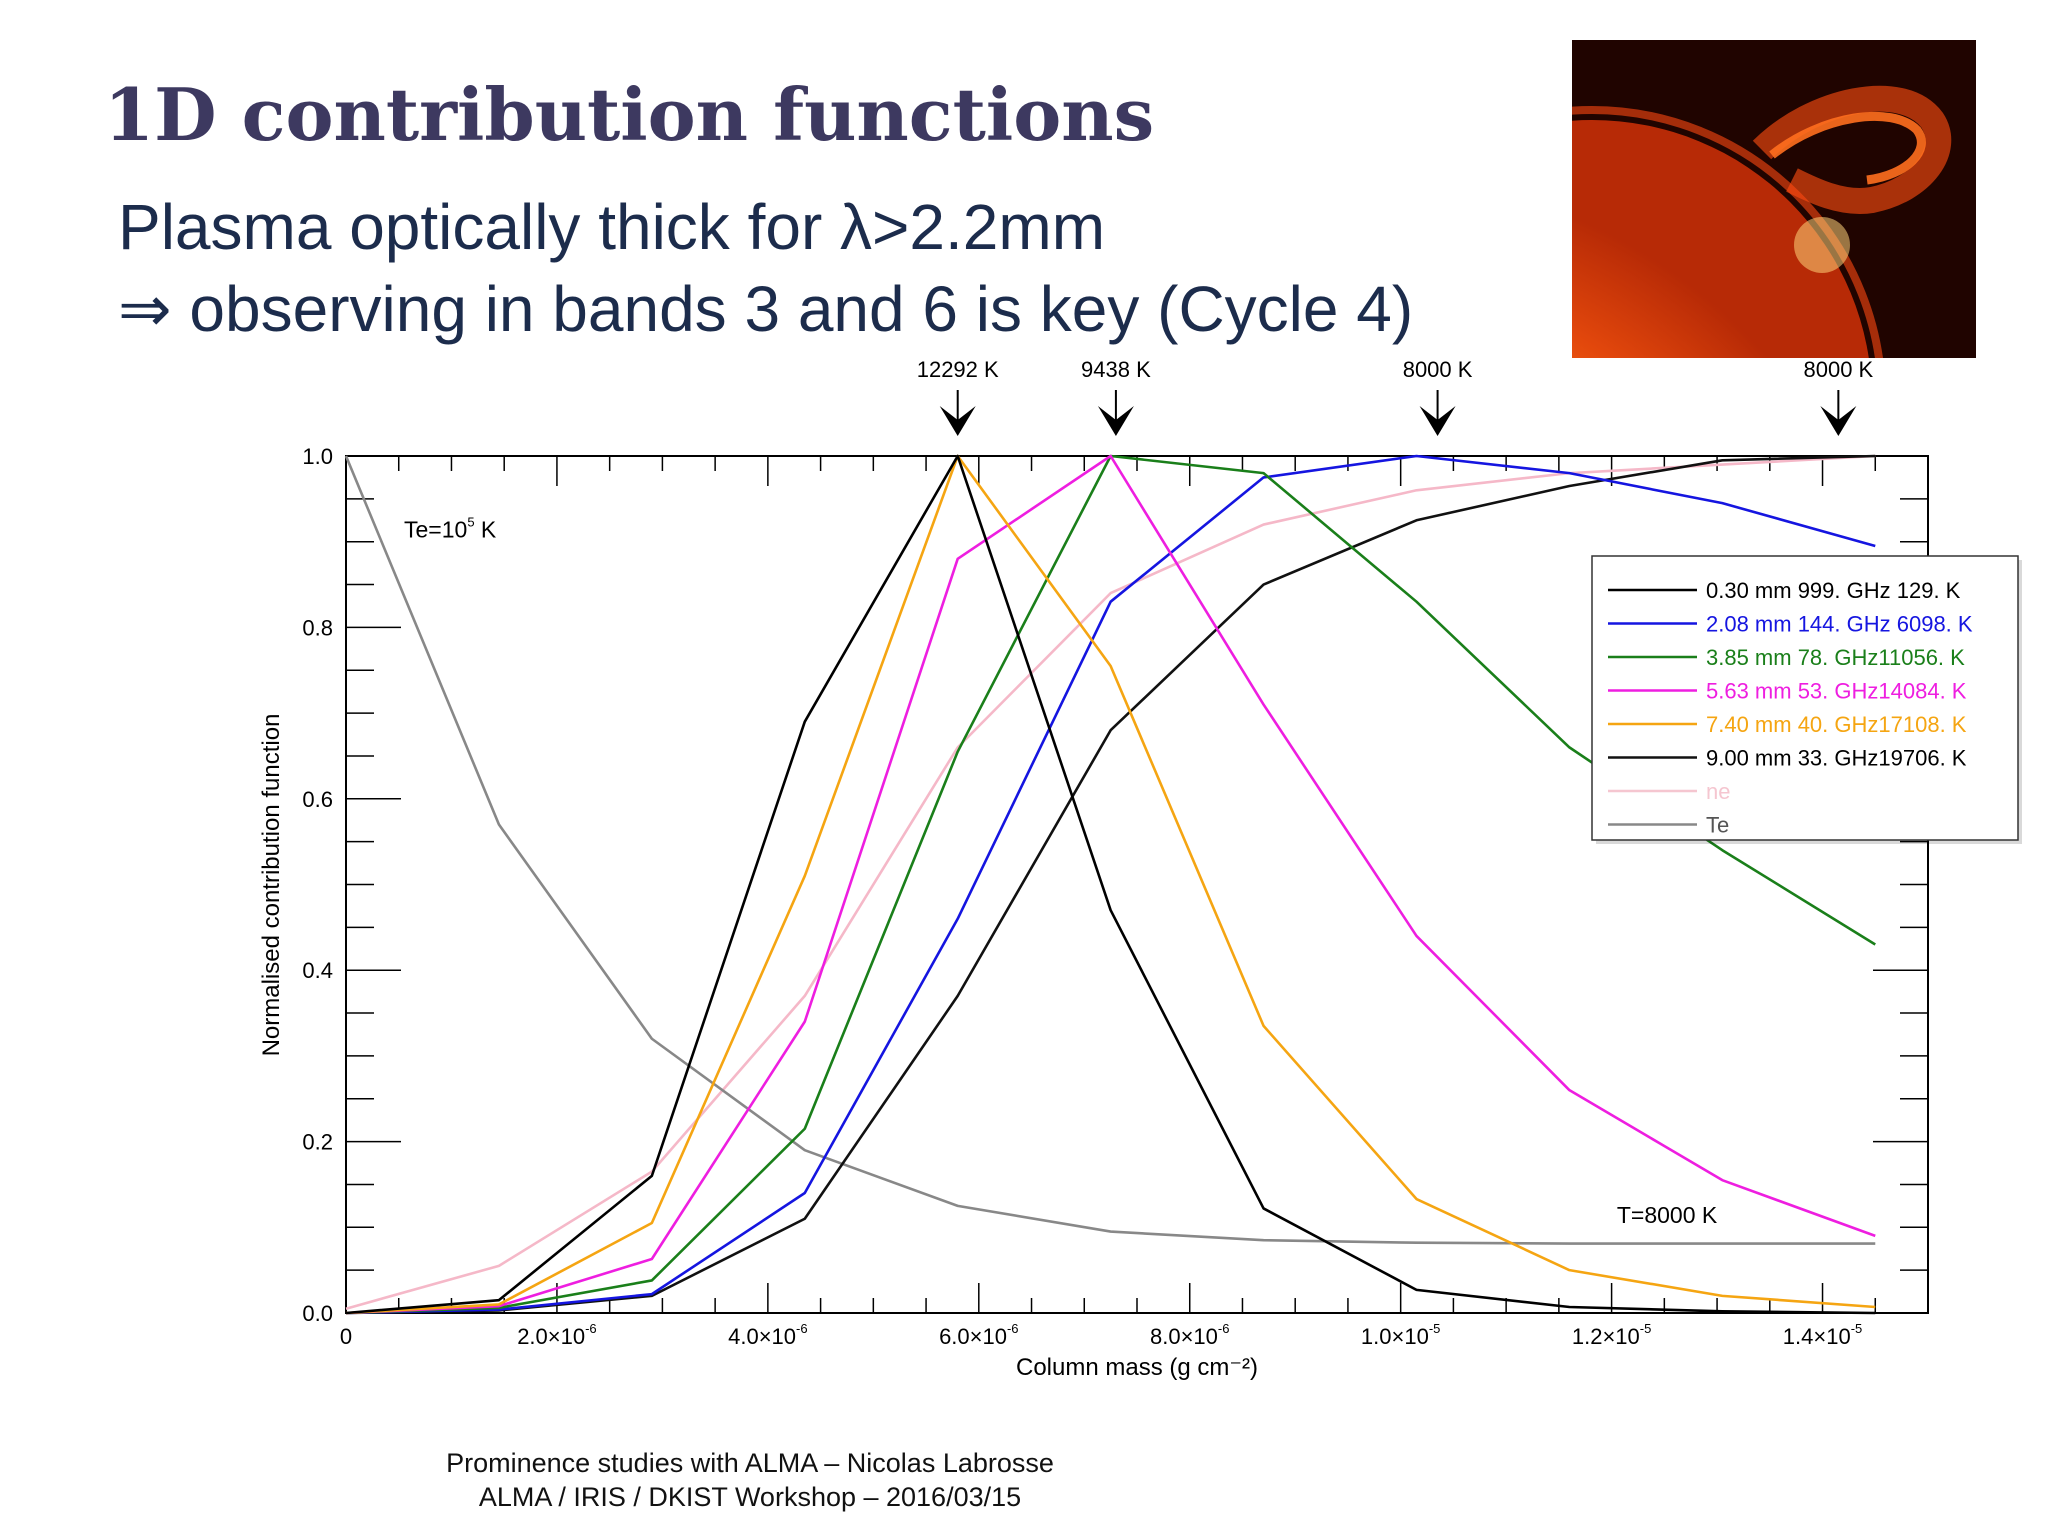 This screenshot has width=2048, height=1536. What do you see at coordinates (611, 227) in the screenshot?
I see `subtitle-line-1: Plasma optically thick for λ>2.2mm` at bounding box center [611, 227].